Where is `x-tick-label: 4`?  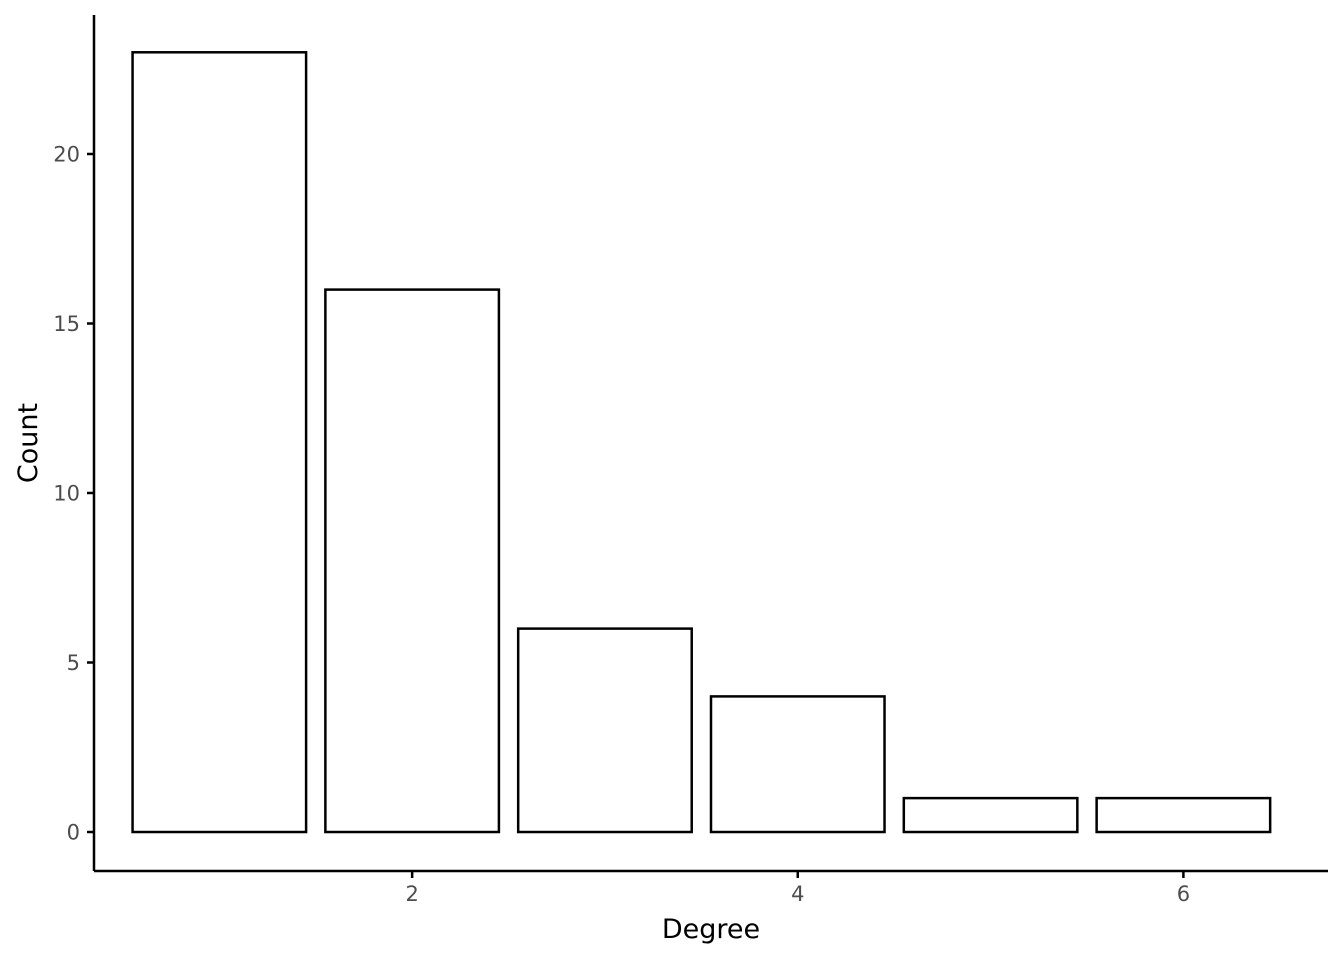
x-tick-label: 4 is located at coordinates (797, 894).